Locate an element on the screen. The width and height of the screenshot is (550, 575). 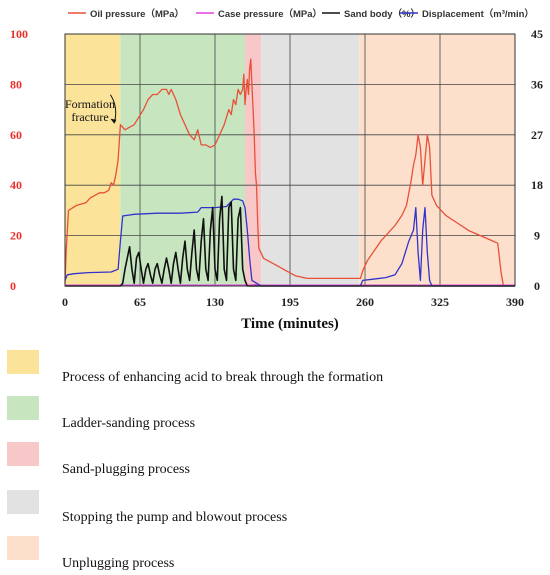
x-axis-label: Time (minutes) is located at coordinates (290, 324).